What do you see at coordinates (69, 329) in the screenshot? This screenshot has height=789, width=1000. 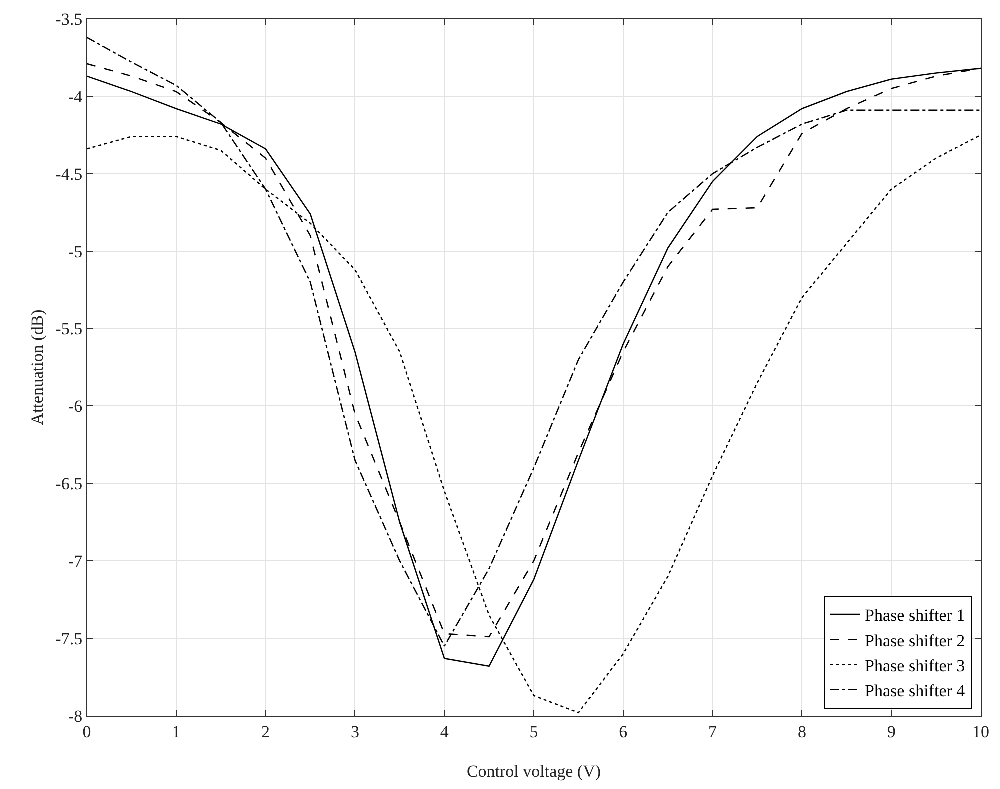 I see `y-tick-label: -5.5` at bounding box center [69, 329].